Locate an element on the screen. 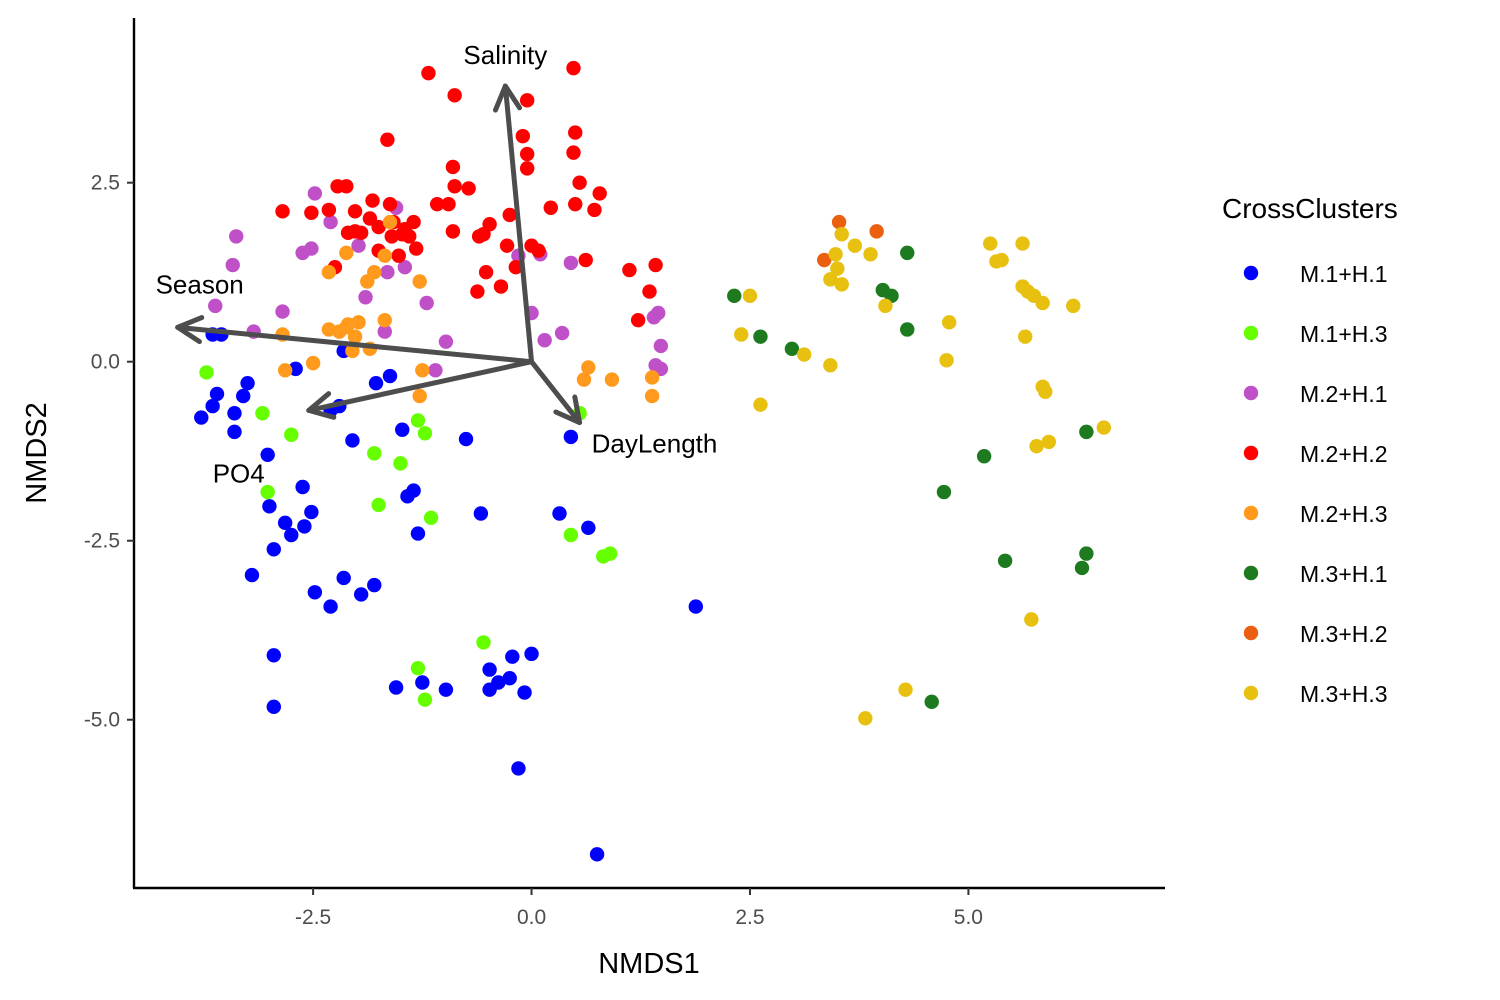 This screenshot has width=1500, height=1000. series-M.2+H.2 is located at coordinates (469, 194).